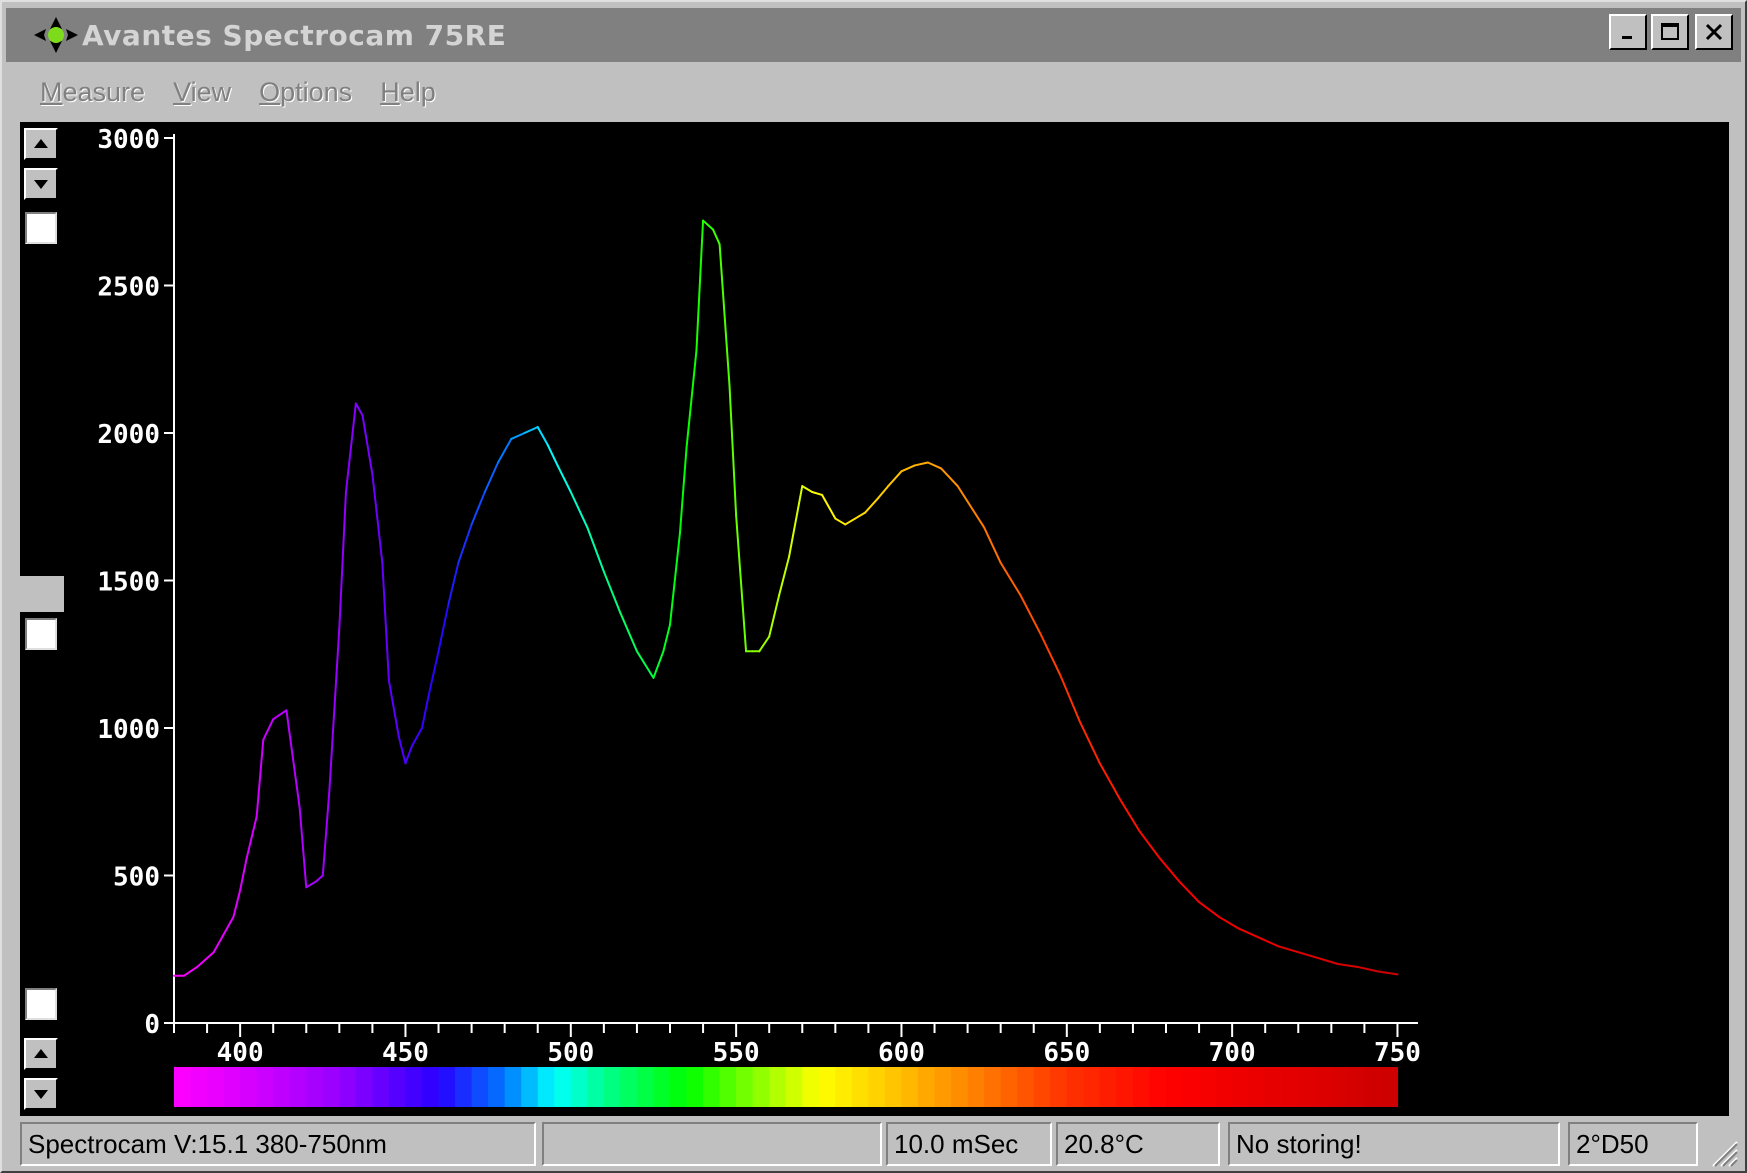  Describe the element at coordinates (1627, 37) in the screenshot. I see `minimize-icon` at that location.